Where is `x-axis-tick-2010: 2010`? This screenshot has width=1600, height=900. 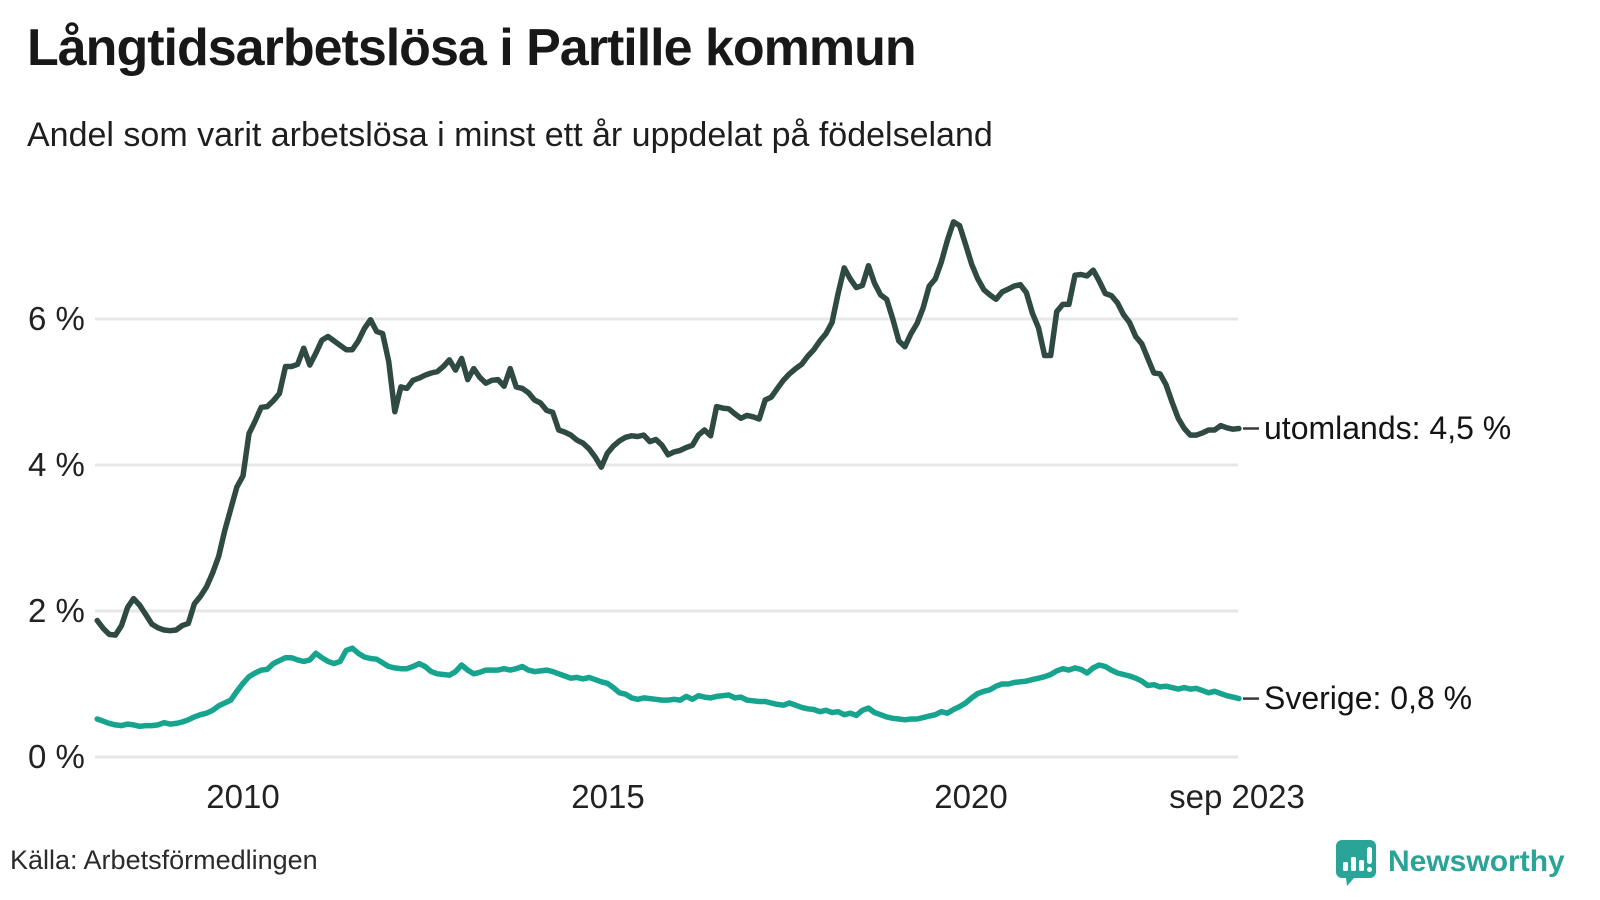 x-axis-tick-2010: 2010 is located at coordinates (243, 796).